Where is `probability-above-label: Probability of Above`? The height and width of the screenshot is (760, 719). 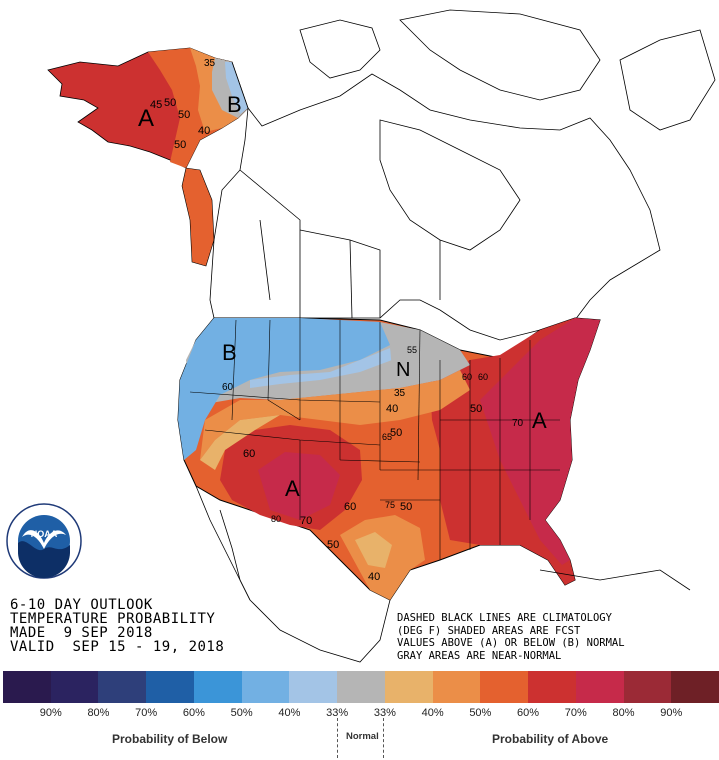 probability-above-label: Probability of Above is located at coordinates (550, 739).